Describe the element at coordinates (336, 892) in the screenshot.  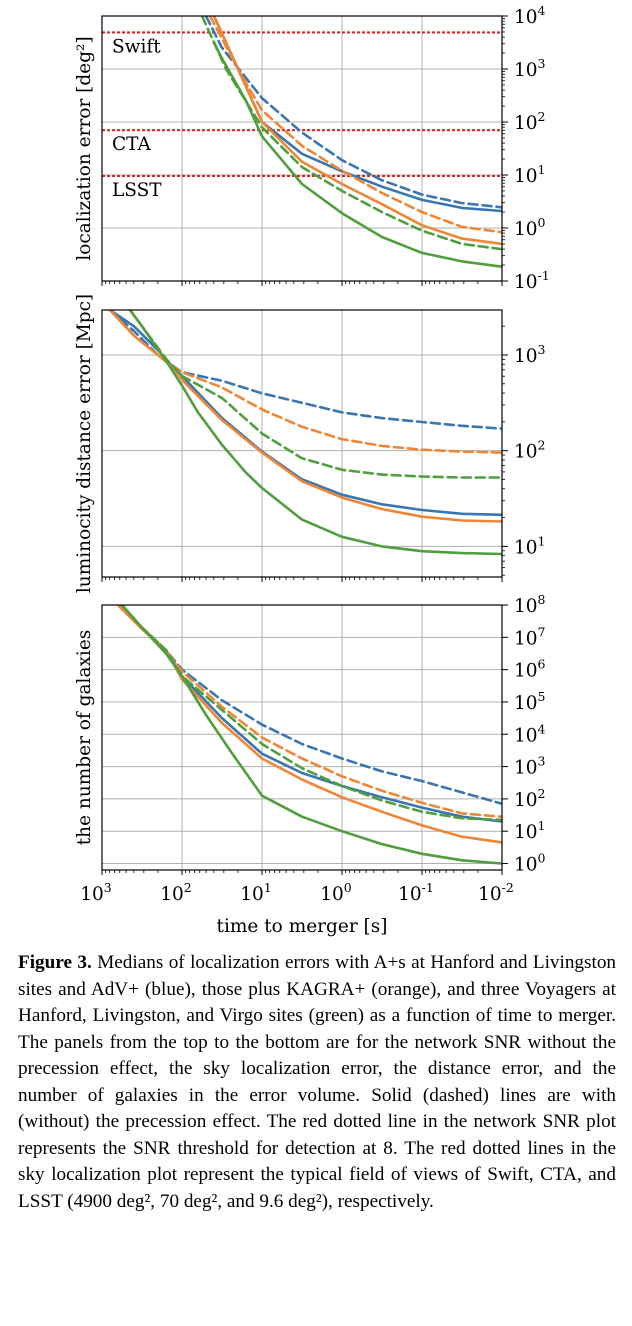
I see `x-tick-label: 10⁰` at that location.